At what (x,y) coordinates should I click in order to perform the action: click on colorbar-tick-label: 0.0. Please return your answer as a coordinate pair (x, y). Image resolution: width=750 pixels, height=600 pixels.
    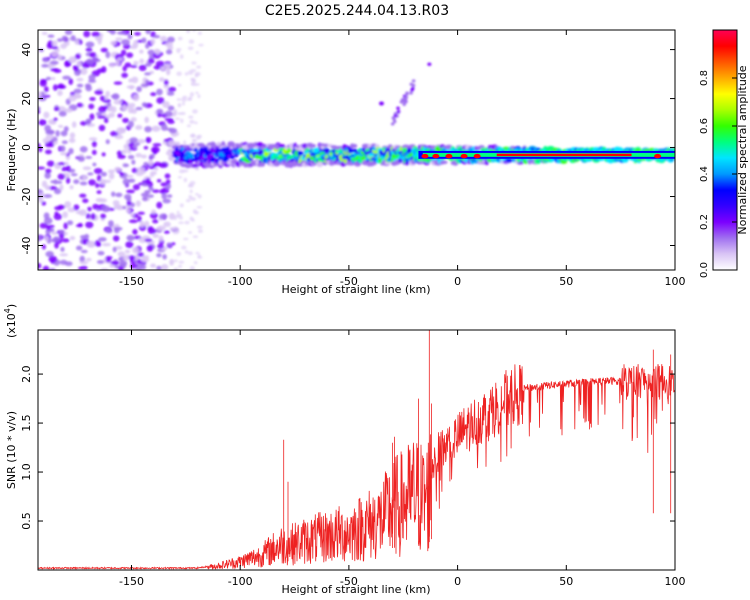
    Looking at the image, I should click on (704, 270).